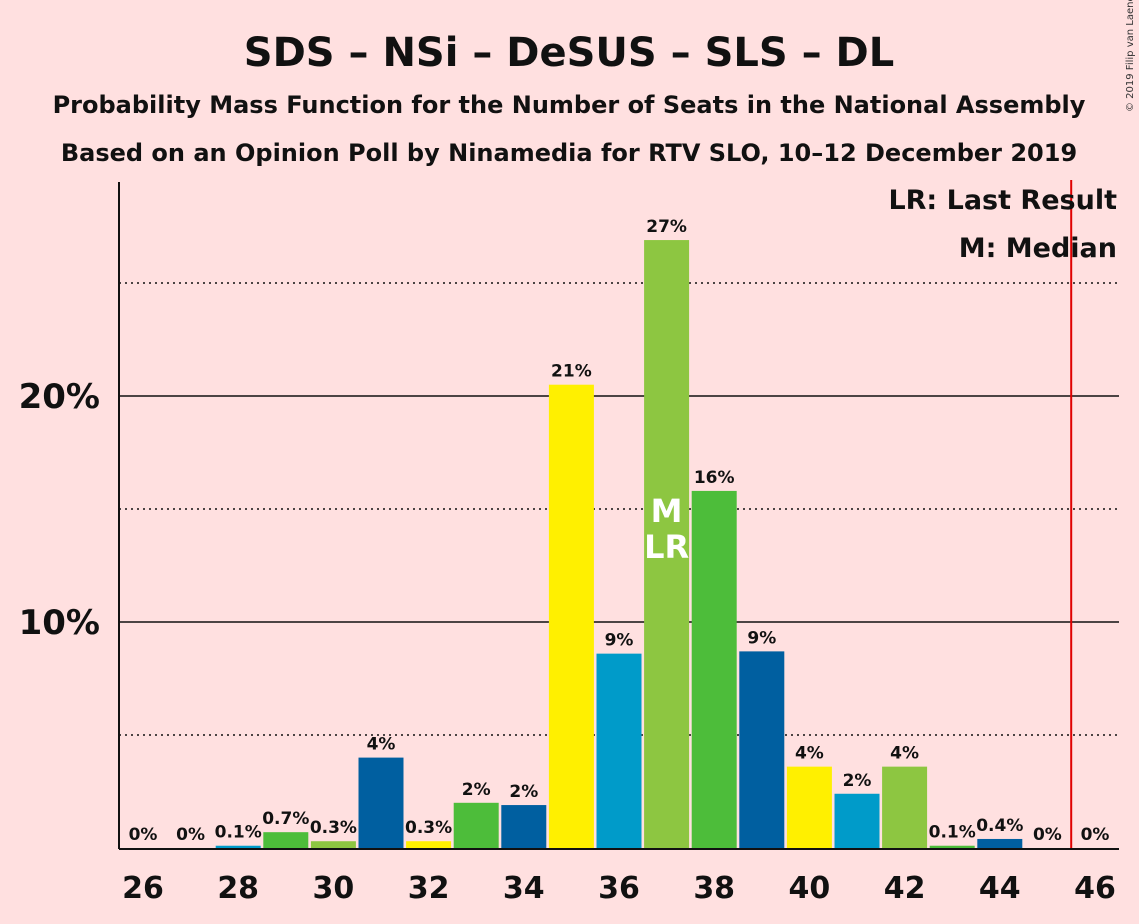  Describe the element at coordinates (857, 781) in the screenshot. I see `data-label-seat-41: 2%` at that location.